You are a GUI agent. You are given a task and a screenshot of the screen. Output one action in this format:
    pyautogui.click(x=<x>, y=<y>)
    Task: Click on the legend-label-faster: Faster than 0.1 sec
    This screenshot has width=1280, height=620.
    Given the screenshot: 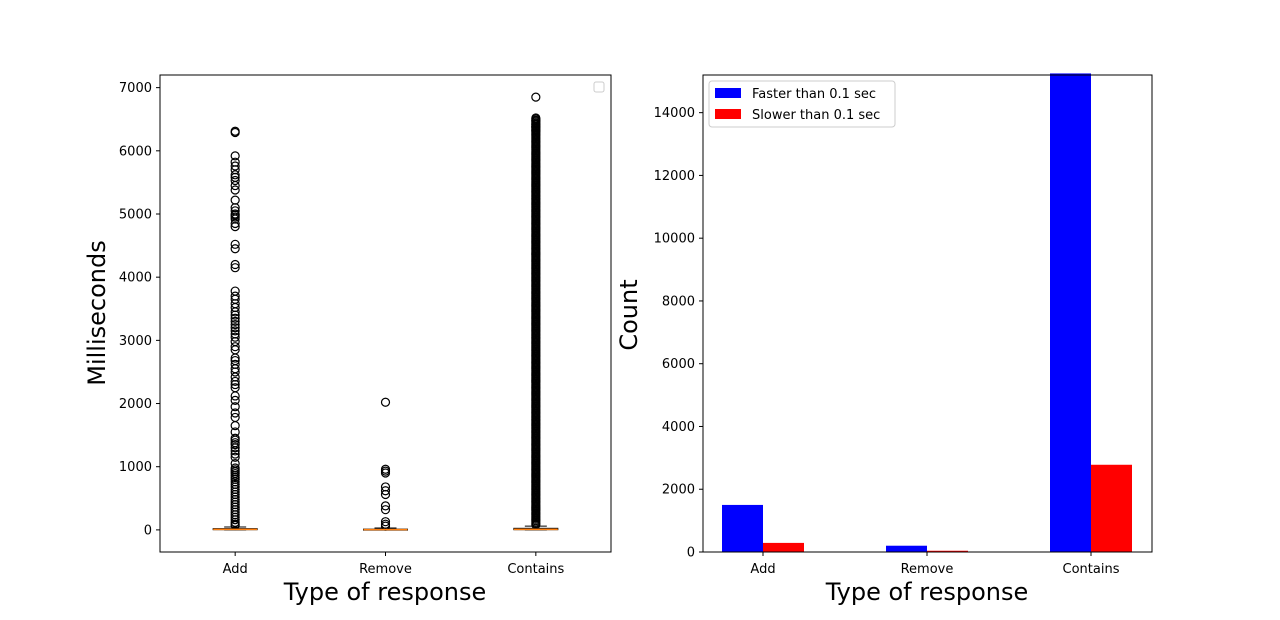 What is the action you would take?
    pyautogui.click(x=814, y=94)
    